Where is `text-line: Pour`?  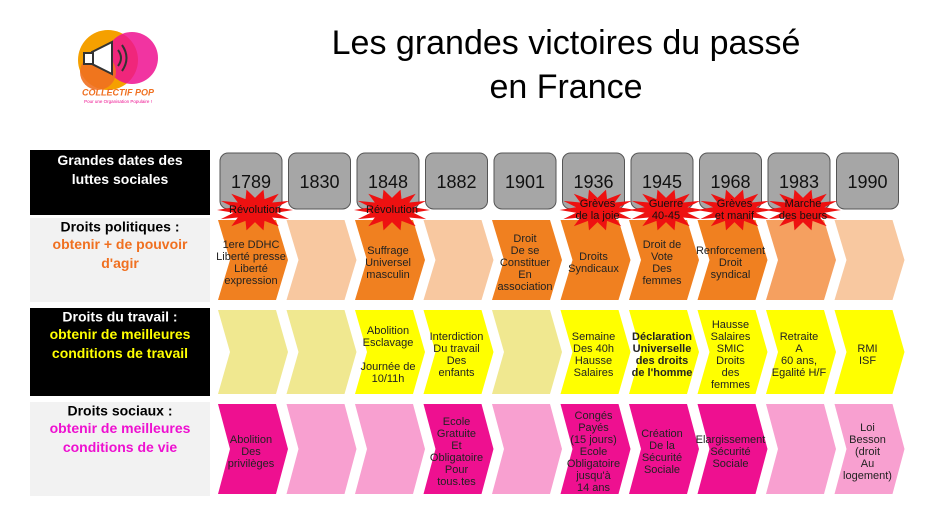 text-line: Pour is located at coordinates (457, 470).